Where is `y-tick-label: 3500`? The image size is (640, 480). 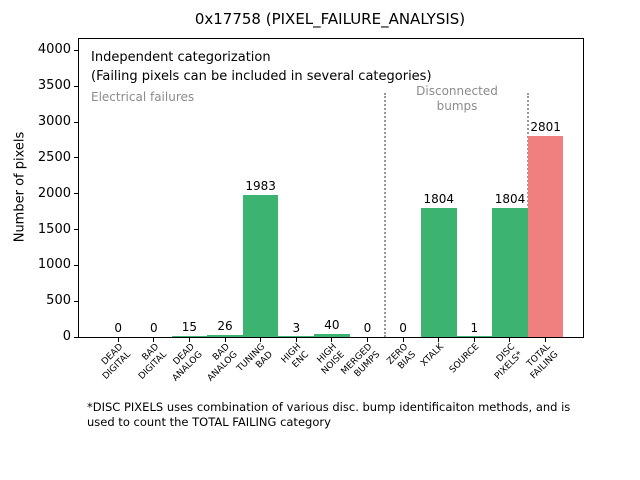 y-tick-label: 3500 is located at coordinates (54, 86).